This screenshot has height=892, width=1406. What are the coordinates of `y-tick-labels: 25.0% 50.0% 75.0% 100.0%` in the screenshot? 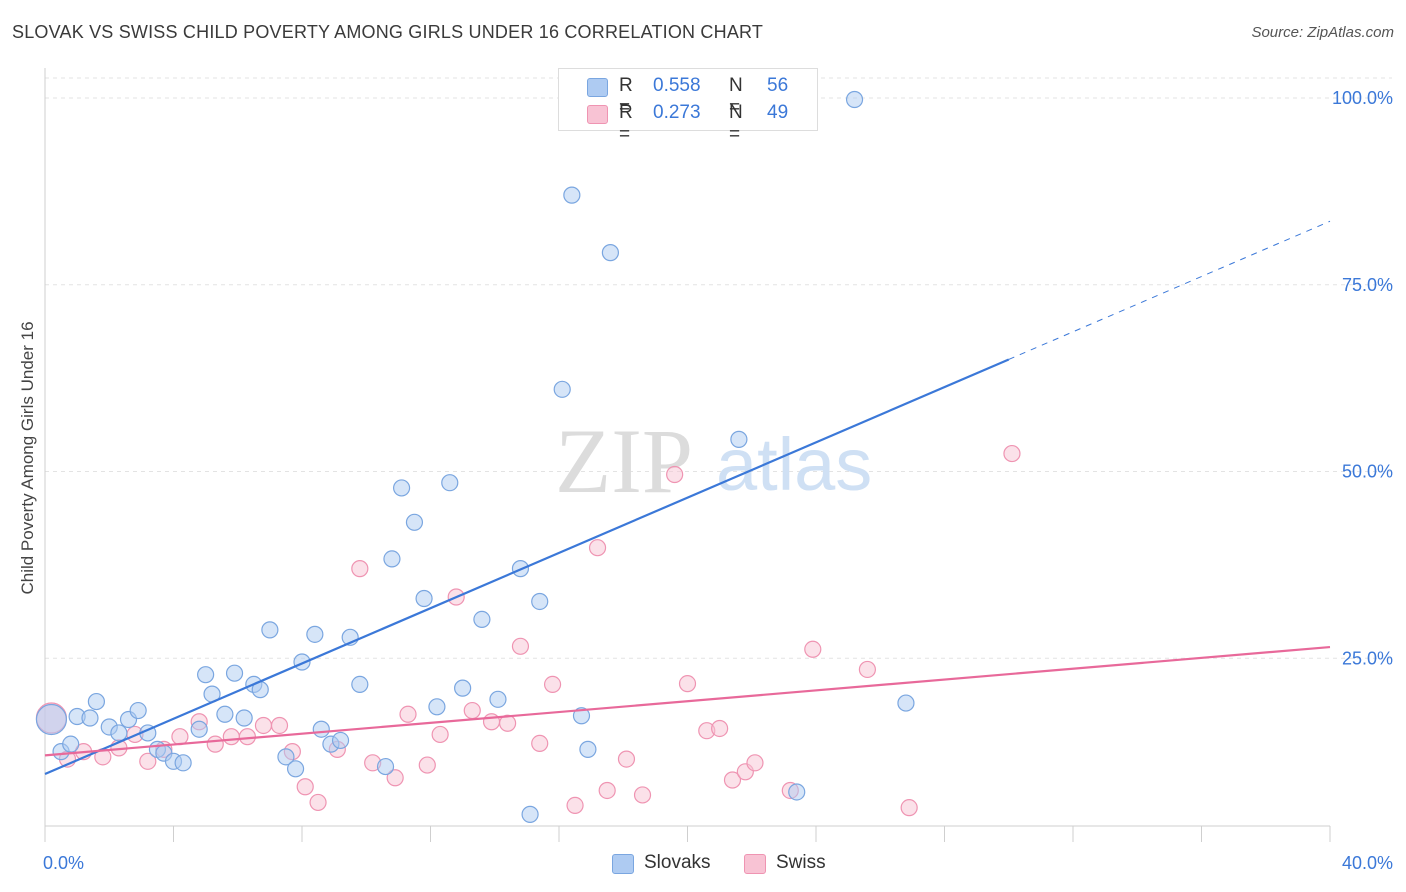 It's located at (1362, 378).